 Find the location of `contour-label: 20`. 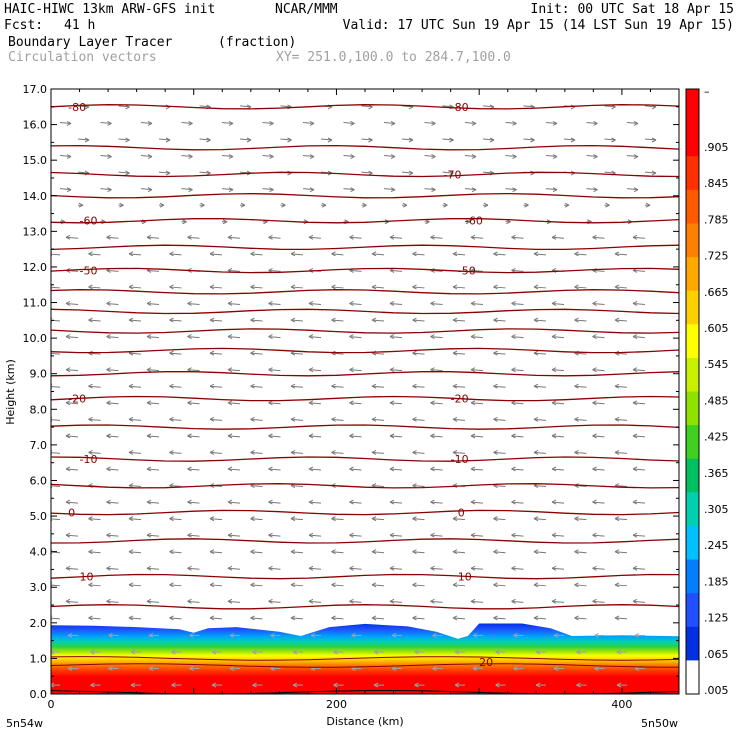

contour-label: 20 is located at coordinates (486, 662).